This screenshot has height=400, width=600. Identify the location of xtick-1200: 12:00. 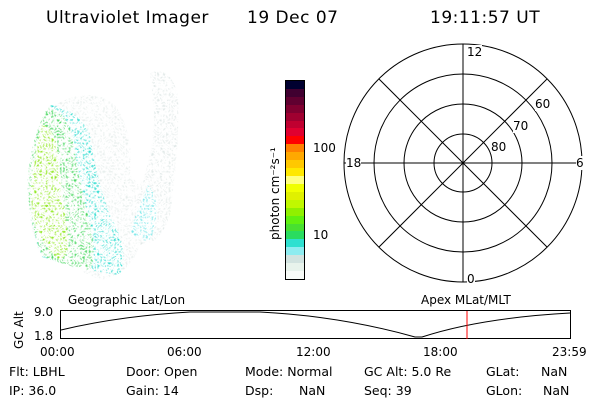
(313, 352).